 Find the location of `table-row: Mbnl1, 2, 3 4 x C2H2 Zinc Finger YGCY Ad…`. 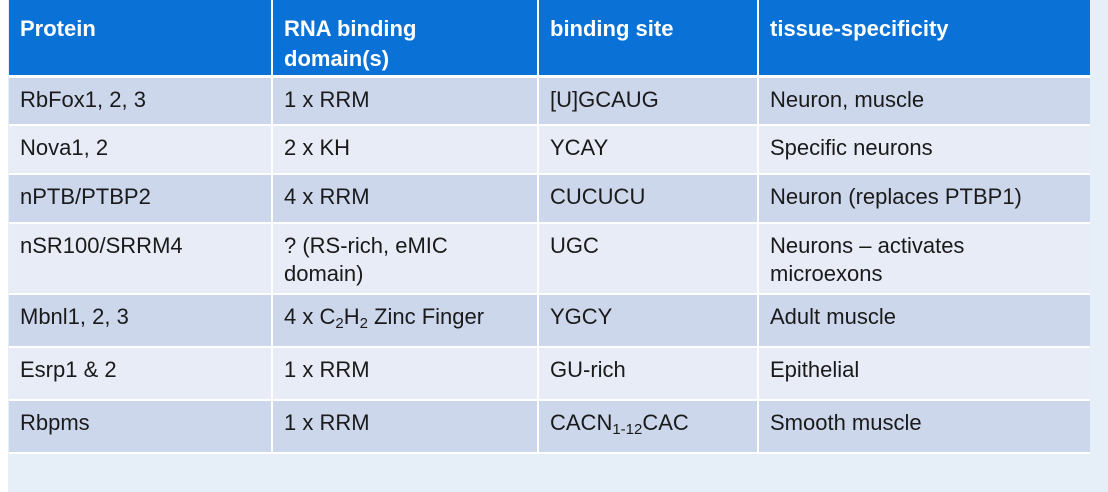

table-row: Mbnl1, 2, 3 4 x C2H2 Zinc Finger YGCY Ad… is located at coordinates (549, 321).